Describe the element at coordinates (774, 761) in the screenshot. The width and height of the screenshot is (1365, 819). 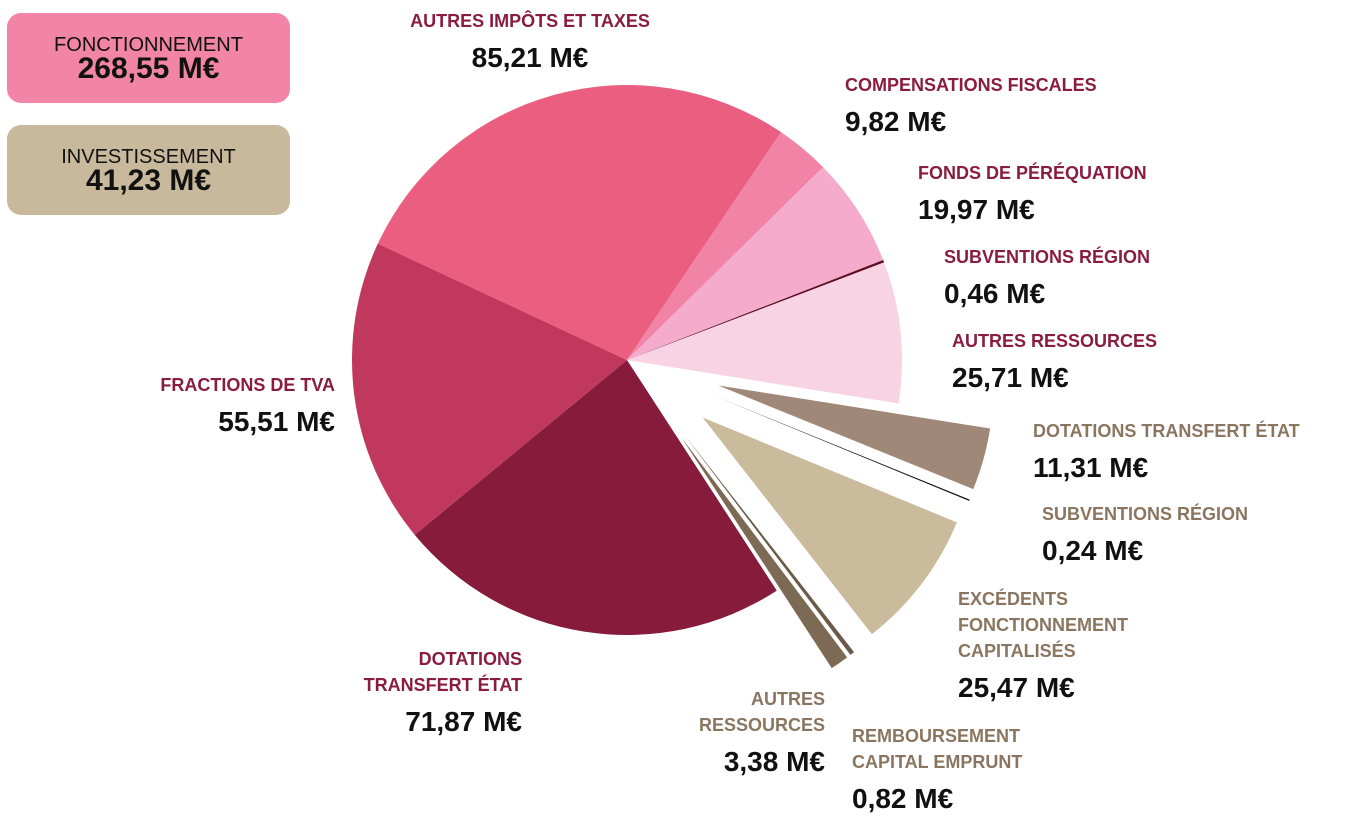
I see `slice-value: 3,38 M€` at that location.